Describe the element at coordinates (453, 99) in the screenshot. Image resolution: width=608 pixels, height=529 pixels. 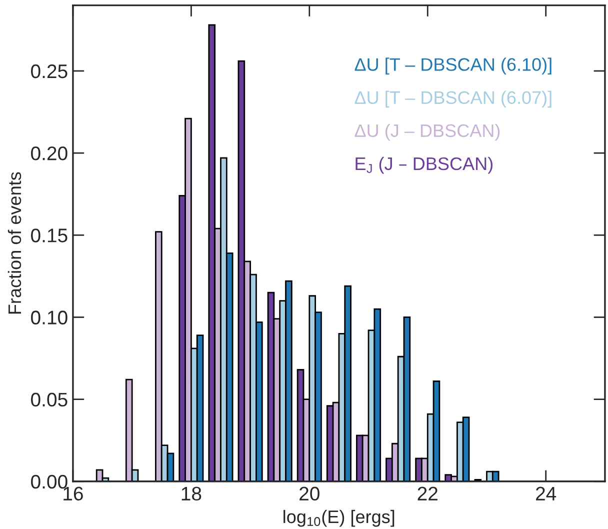
I see `text: ΔU [T – DBSCAN (6.07)]` at that location.